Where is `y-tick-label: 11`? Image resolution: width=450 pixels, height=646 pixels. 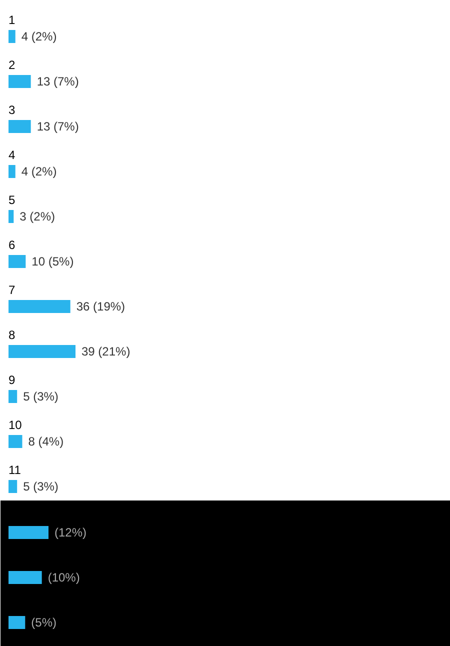
y-tick-label: 11 is located at coordinates (15, 470).